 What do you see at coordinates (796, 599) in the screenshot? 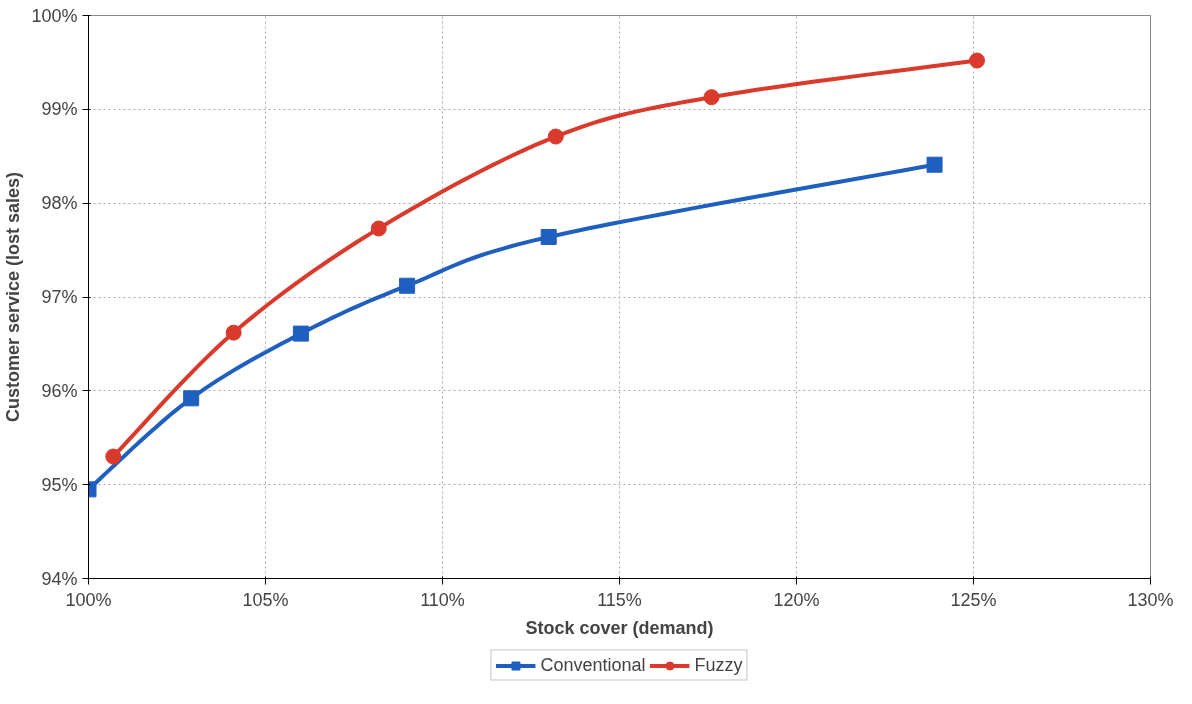
I see `x-tick-label: 120%` at bounding box center [796, 599].